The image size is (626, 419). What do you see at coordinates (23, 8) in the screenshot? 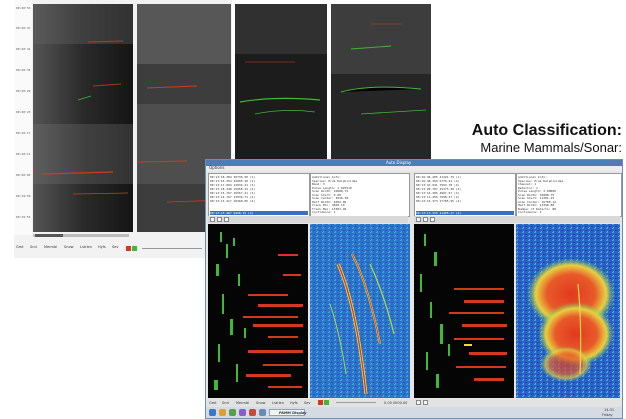
I see `time-tick: 00:20:53` at bounding box center [23, 8].